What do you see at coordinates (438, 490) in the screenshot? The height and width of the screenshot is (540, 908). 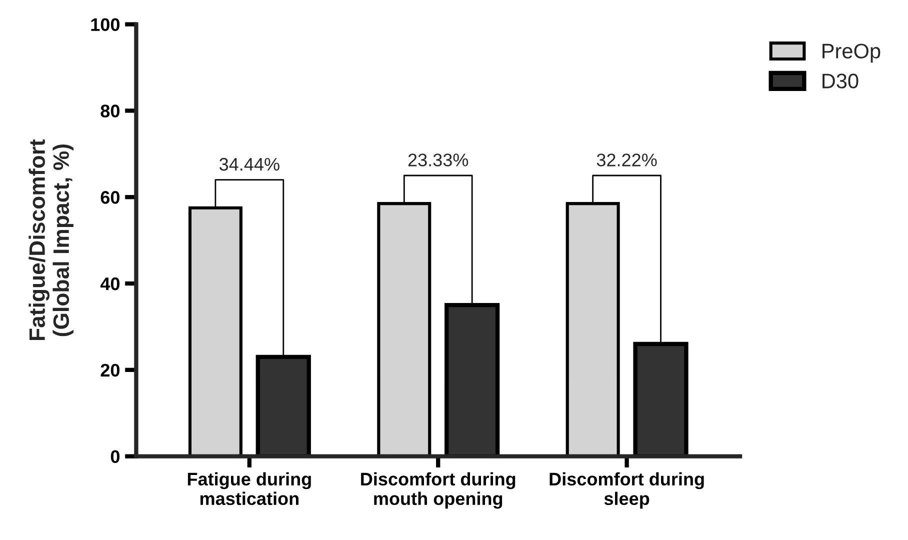 I see `x-tick-label: Discomfort during mouth opening` at bounding box center [438, 490].